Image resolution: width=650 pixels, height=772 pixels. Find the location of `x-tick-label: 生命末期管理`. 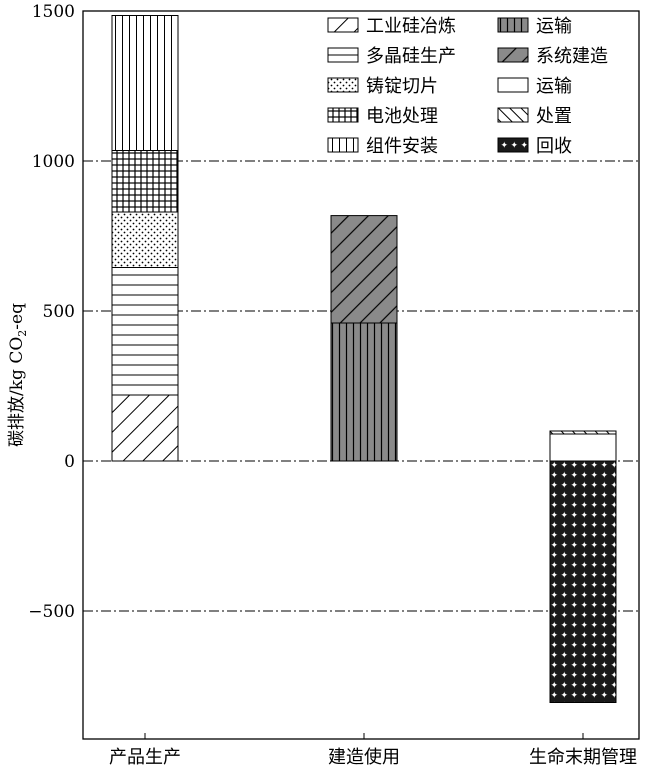

x-tick-label: 生命末期管理 is located at coordinates (583, 757).